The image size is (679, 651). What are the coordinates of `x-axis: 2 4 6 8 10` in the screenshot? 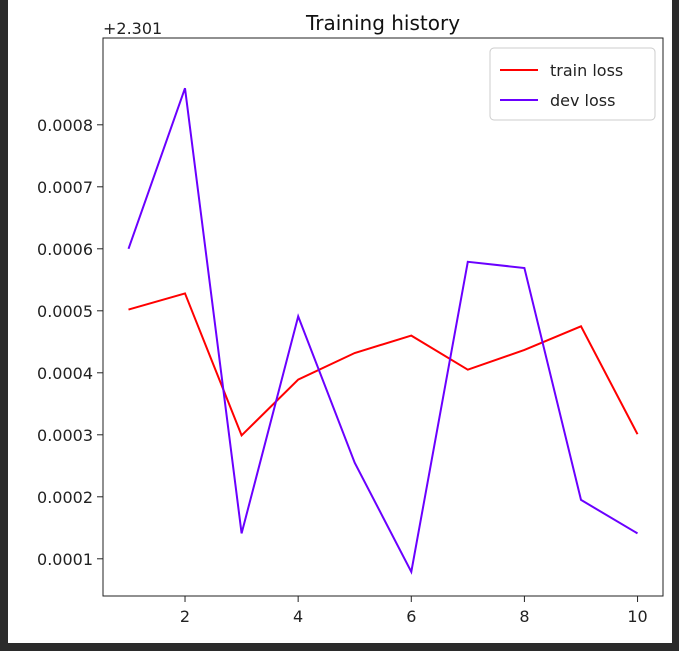 It's located at (414, 611).